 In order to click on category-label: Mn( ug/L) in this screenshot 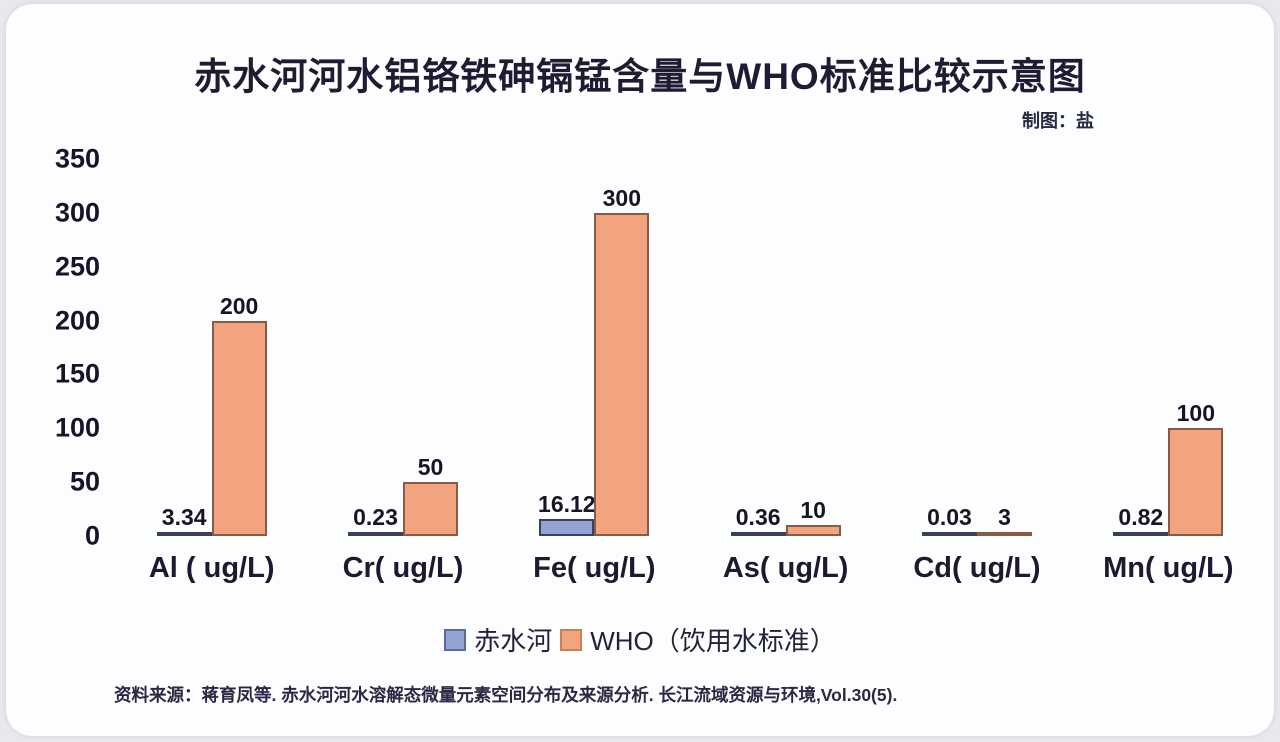, I will do `click(1168, 568)`.